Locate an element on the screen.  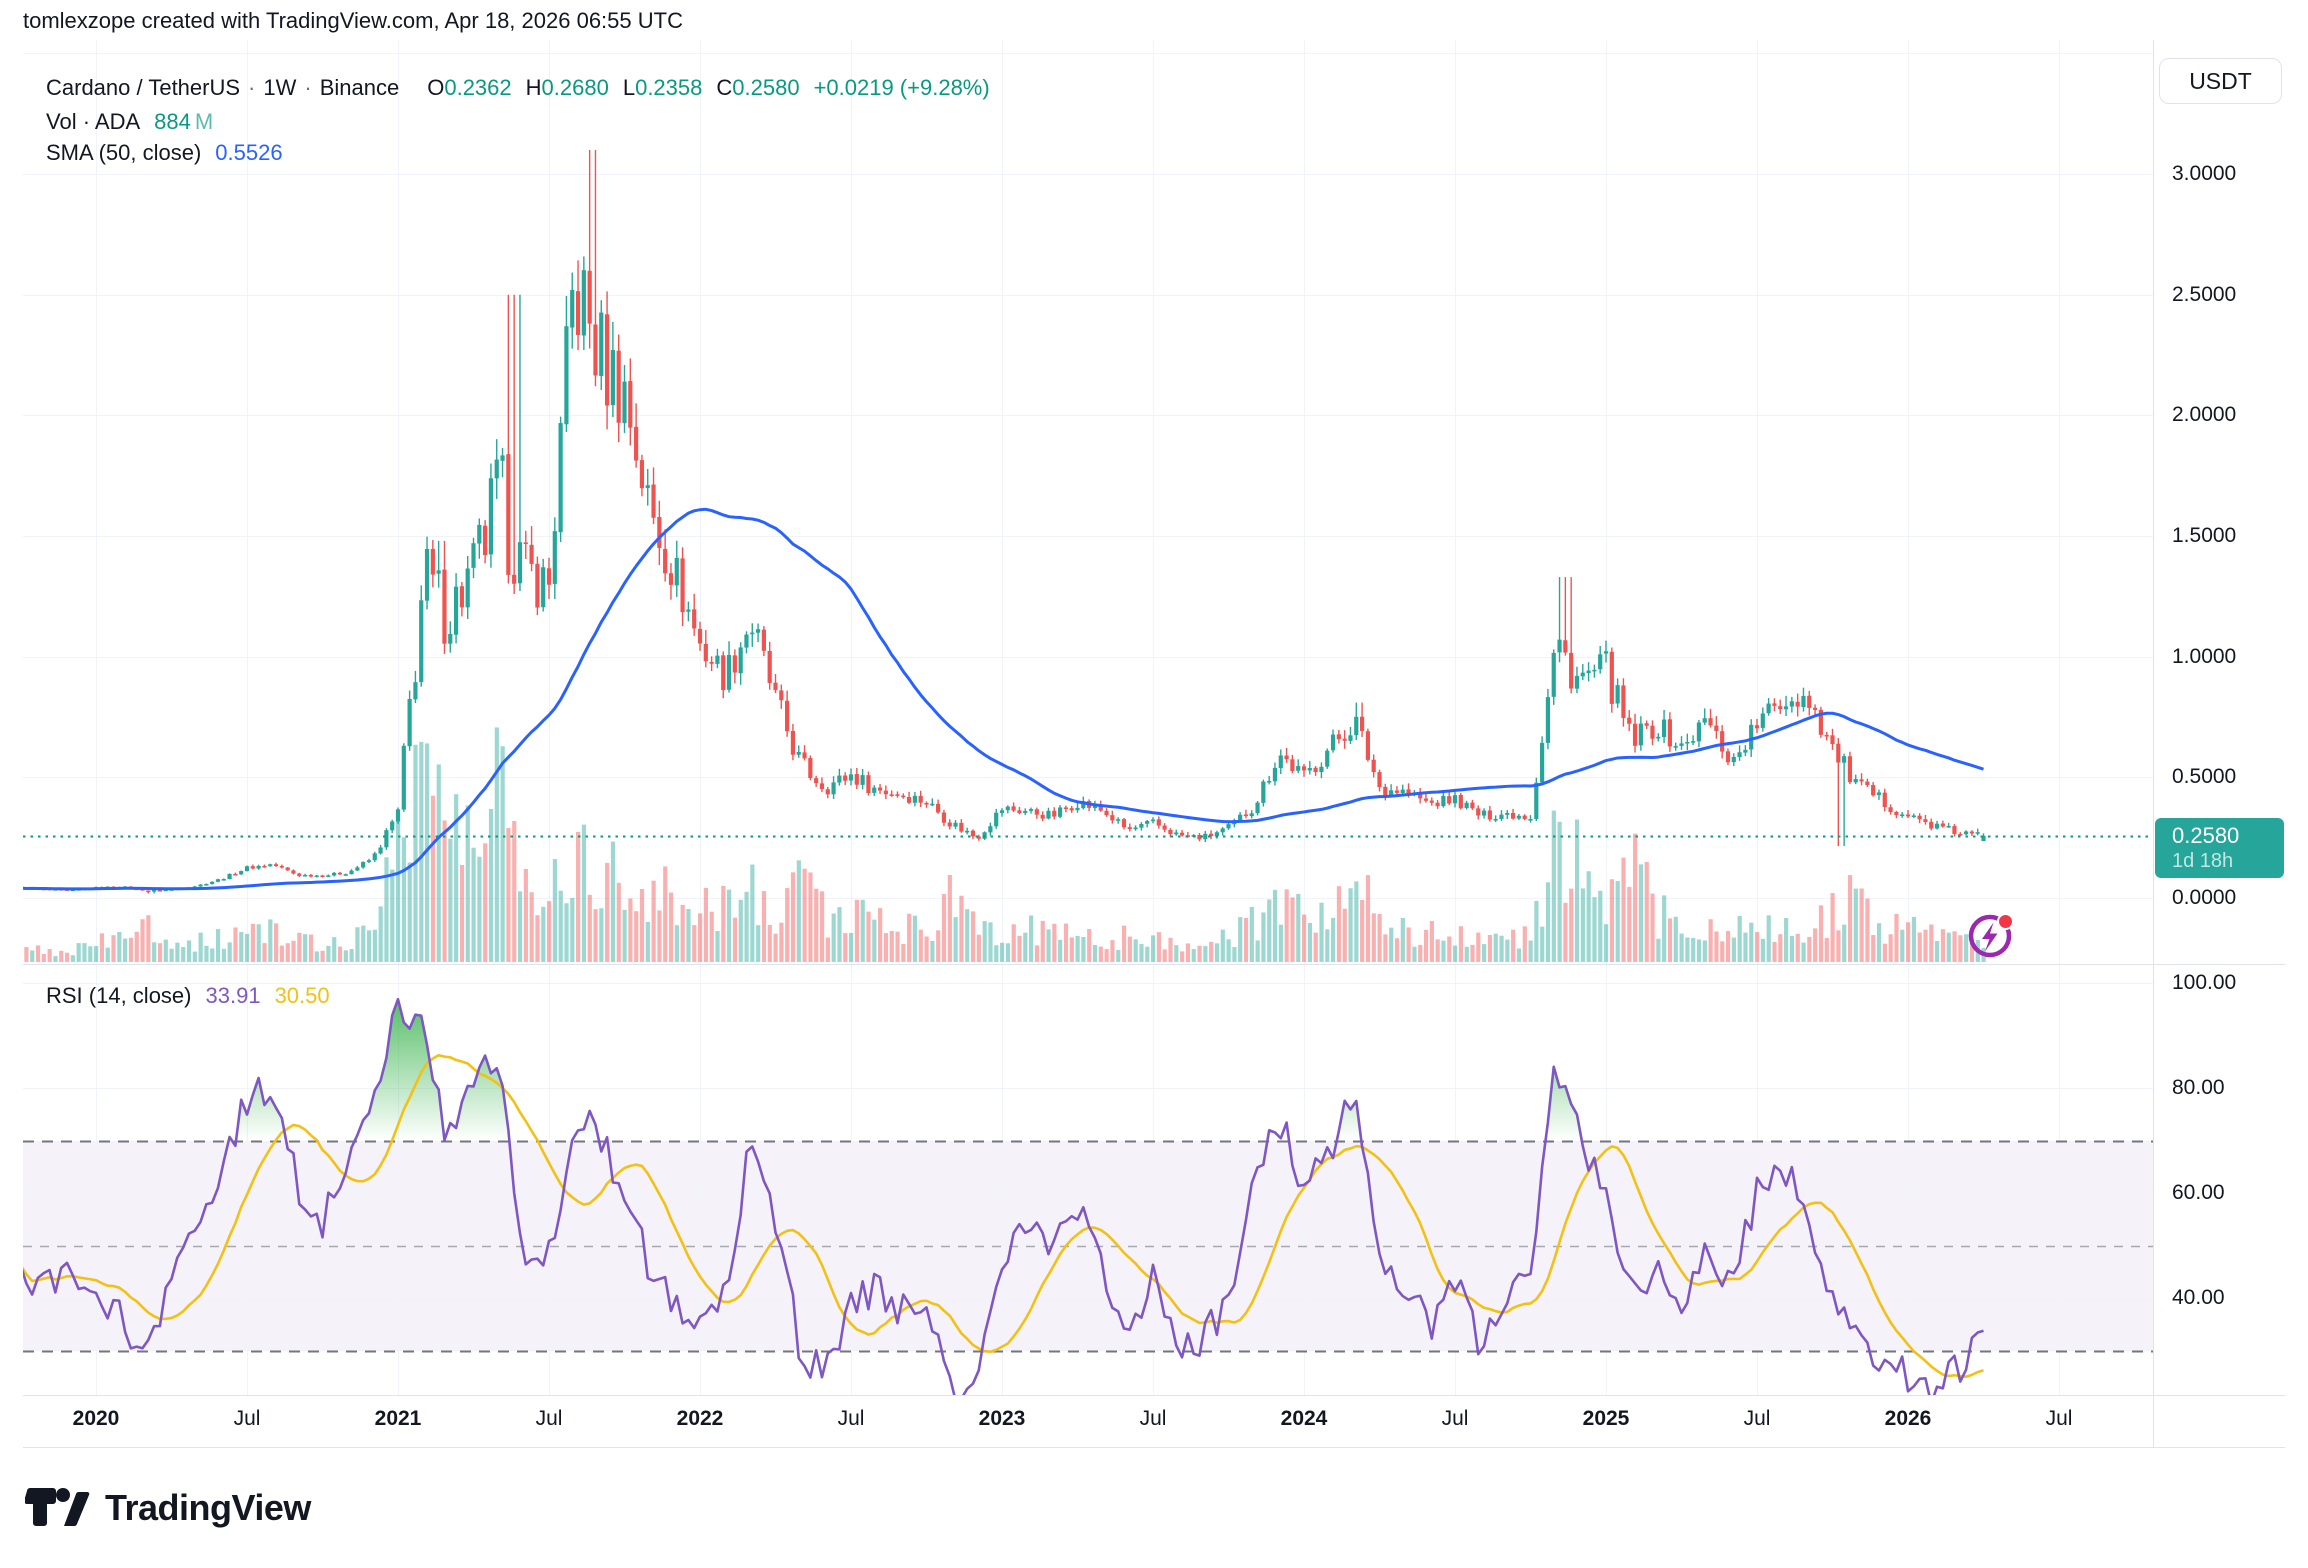
last-price-badge: 0.2580 1d 18h is located at coordinates (2219, 848).